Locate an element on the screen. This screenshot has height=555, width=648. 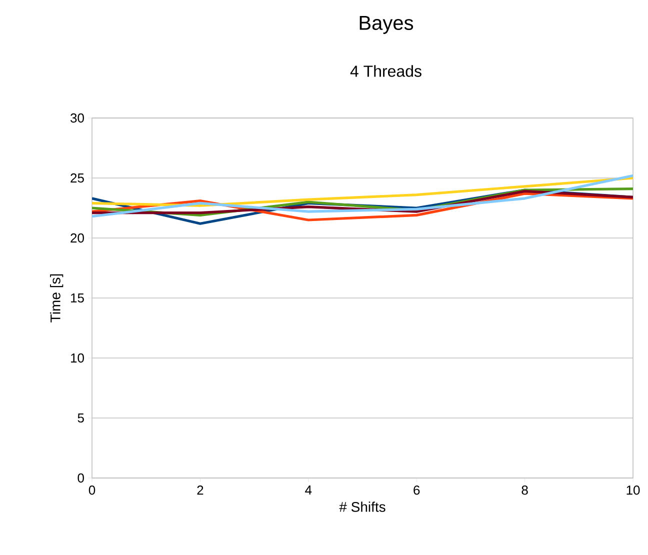
chart-title: Bayes is located at coordinates (387, 25).